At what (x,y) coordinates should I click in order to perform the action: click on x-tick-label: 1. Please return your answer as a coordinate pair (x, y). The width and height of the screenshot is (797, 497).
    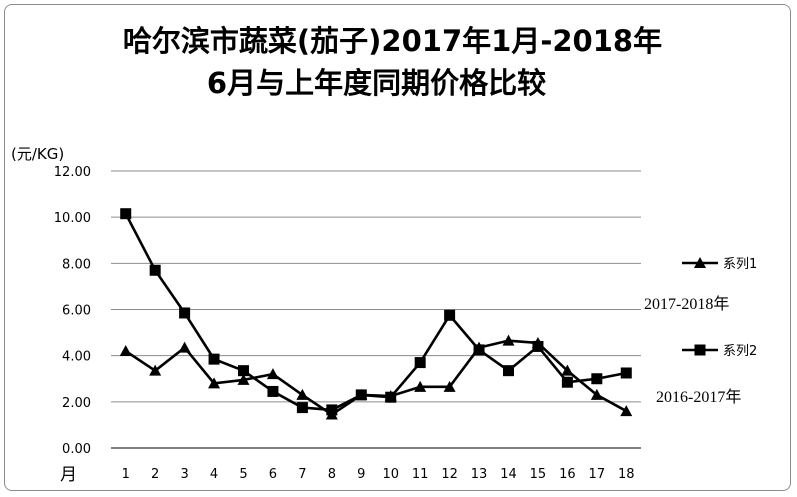
    Looking at the image, I should click on (126, 474).